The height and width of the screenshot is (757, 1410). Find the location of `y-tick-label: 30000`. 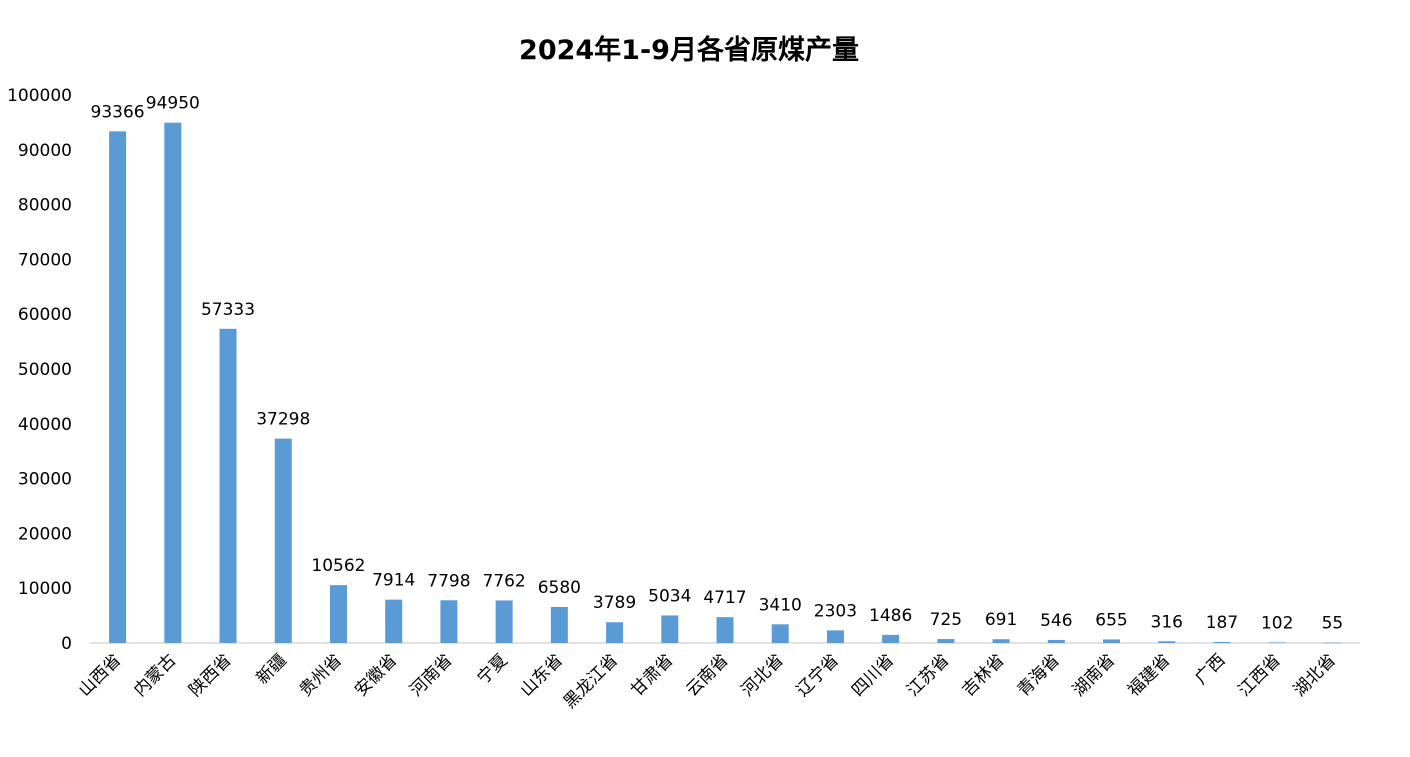

y-tick-label: 30000 is located at coordinates (45, 480).